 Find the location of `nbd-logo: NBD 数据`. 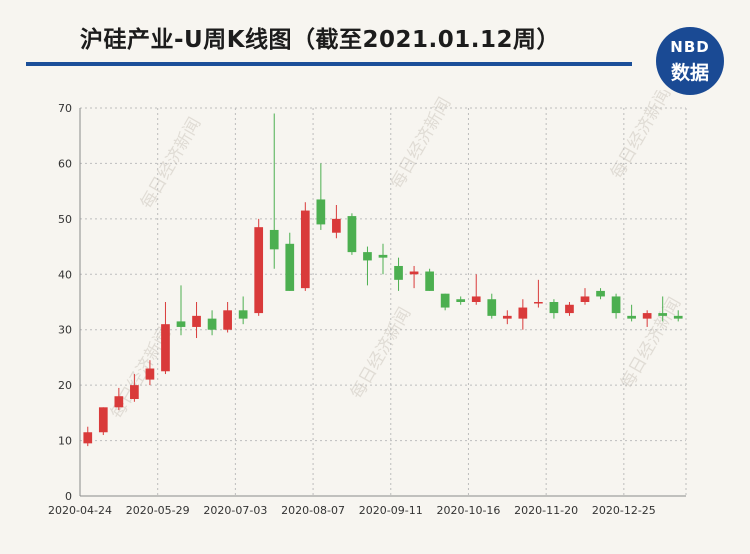

nbd-logo: NBD 数据 is located at coordinates (690, 61).